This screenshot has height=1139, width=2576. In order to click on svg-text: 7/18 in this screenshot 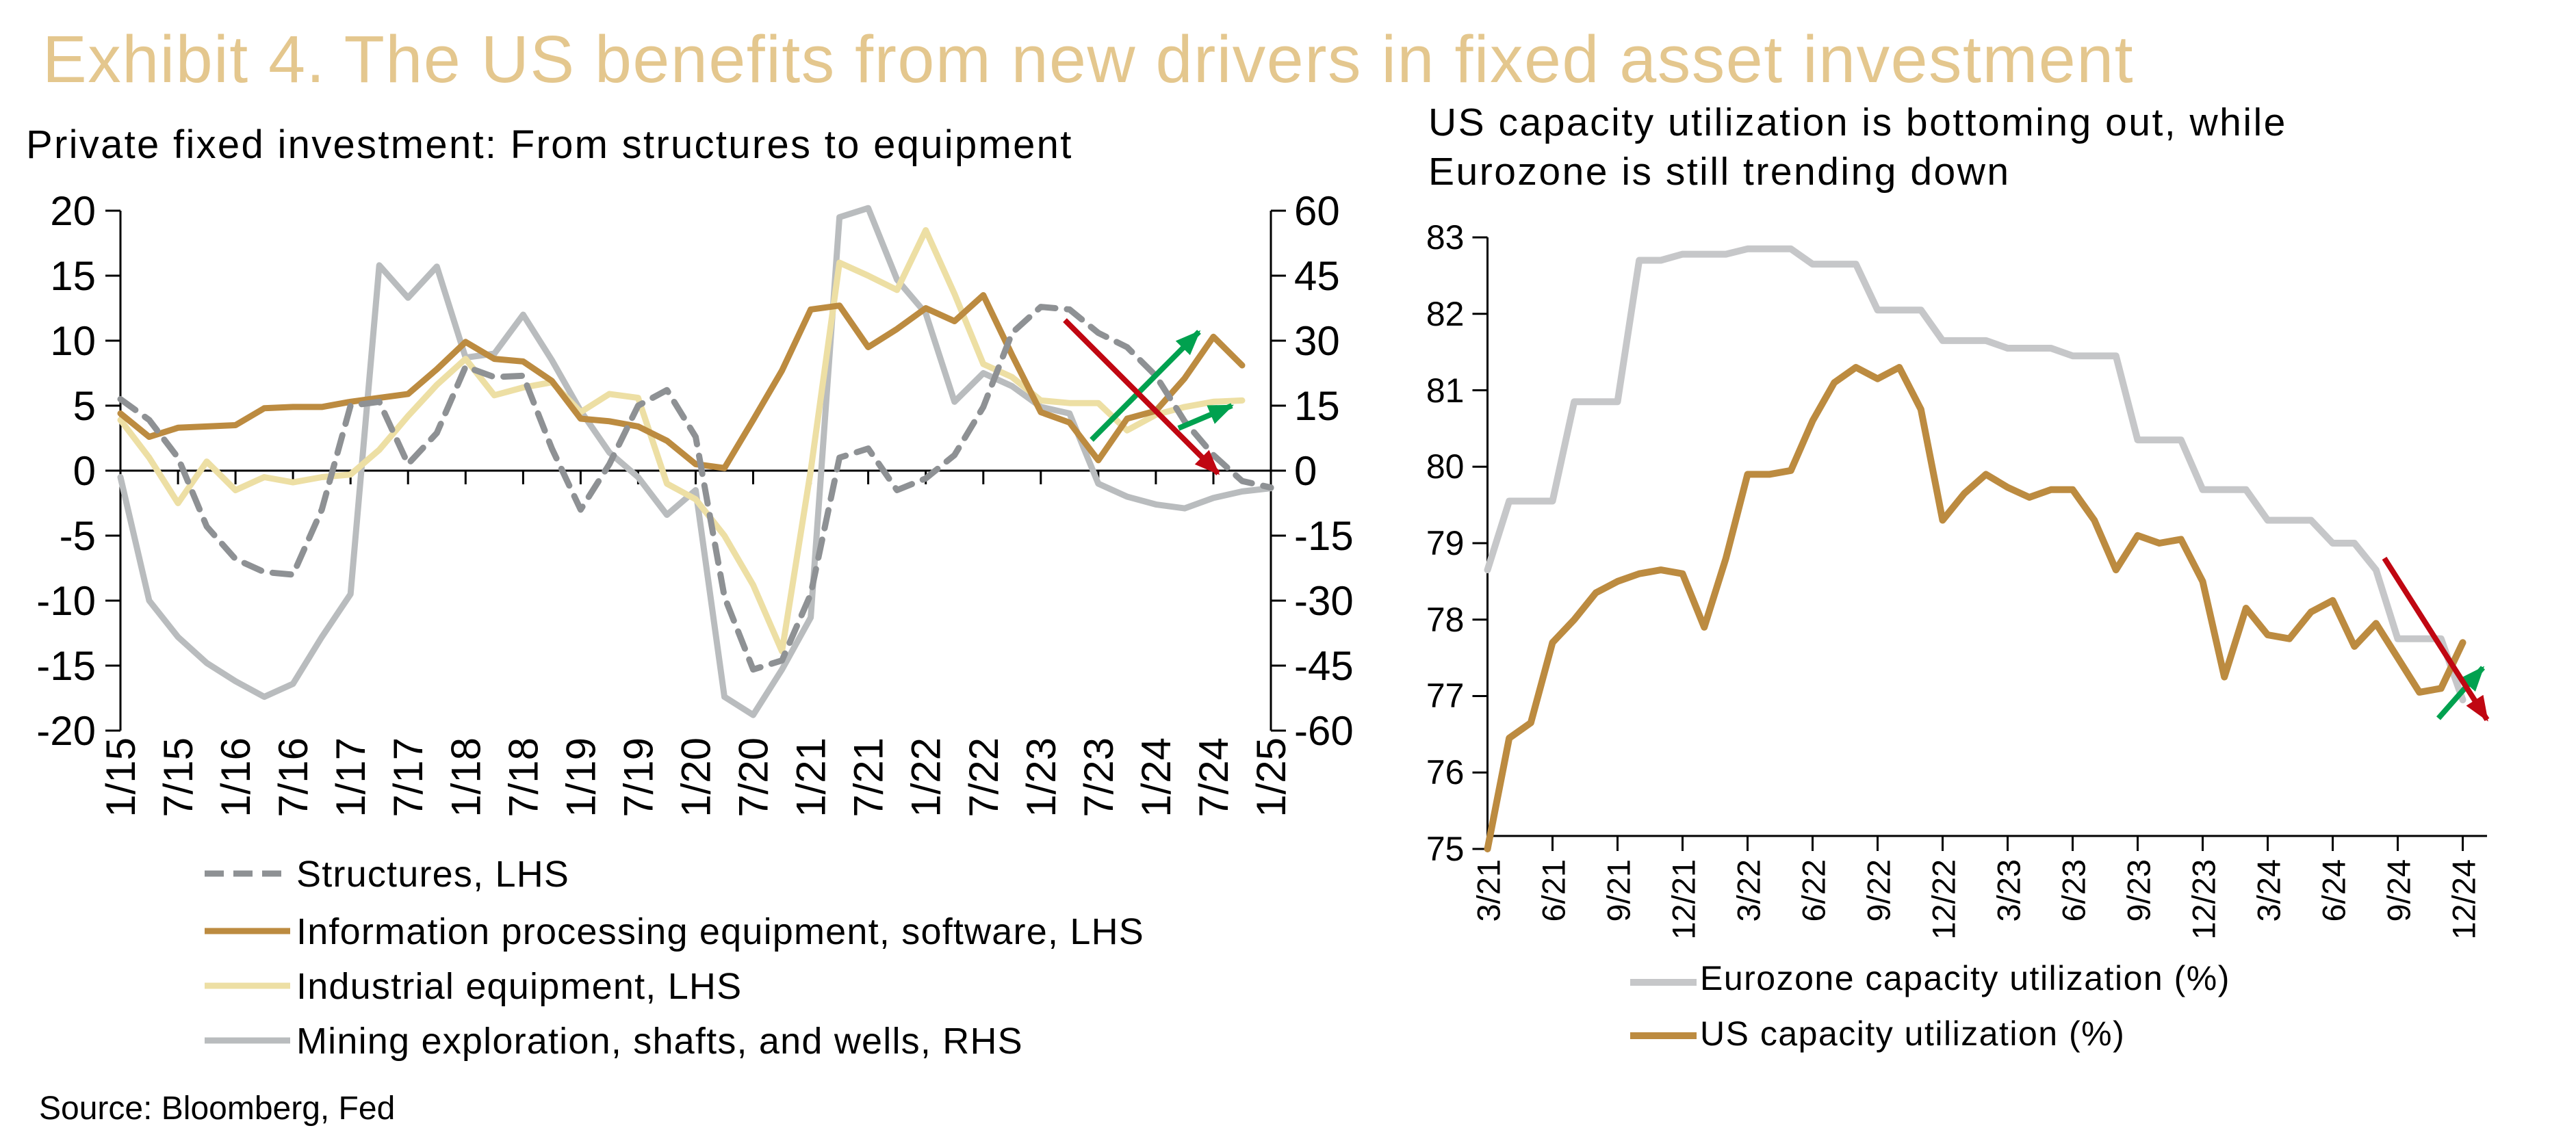, I will do `click(523, 777)`.